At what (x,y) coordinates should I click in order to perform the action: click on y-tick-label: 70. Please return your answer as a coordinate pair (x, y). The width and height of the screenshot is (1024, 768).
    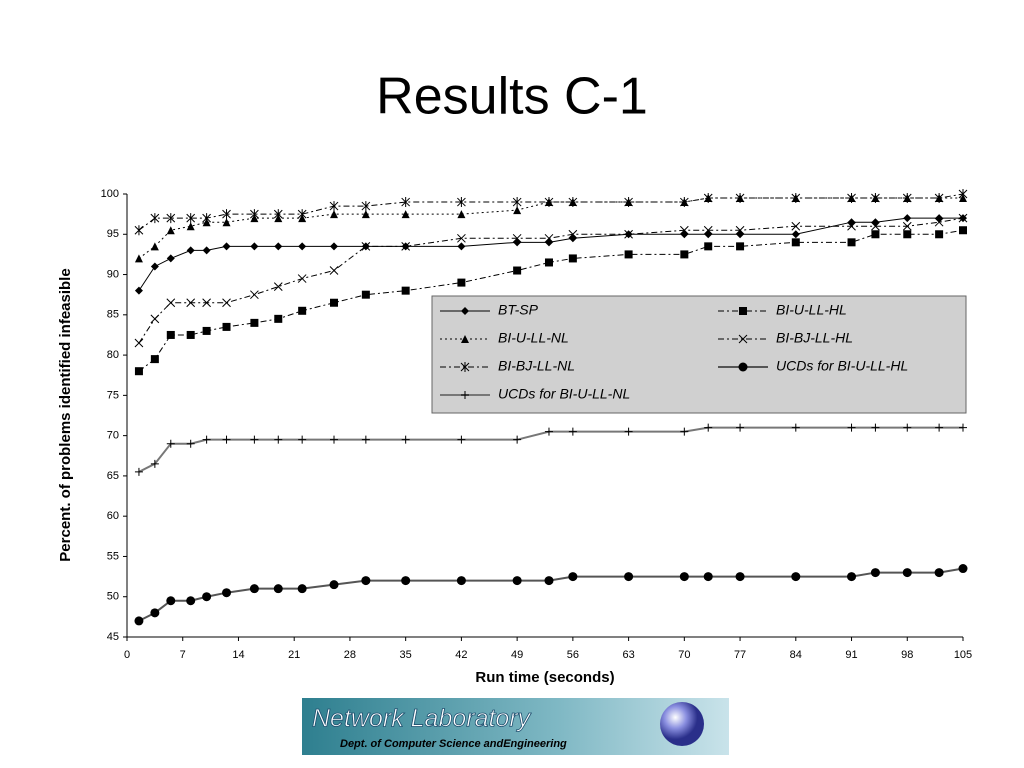
    Looking at the image, I should click on (113, 436).